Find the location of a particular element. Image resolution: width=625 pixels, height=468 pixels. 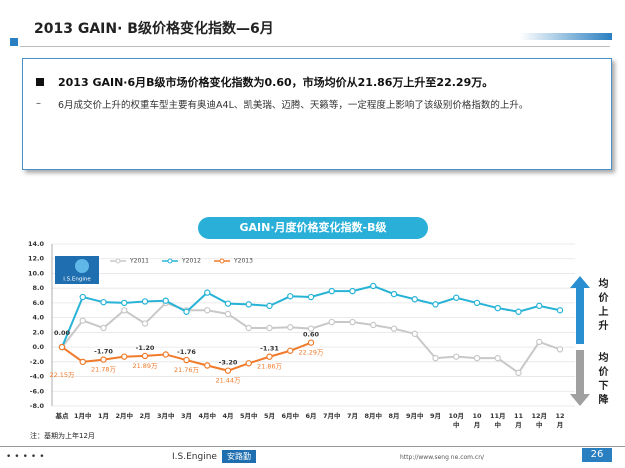

x-tick-label: 12 月 is located at coordinates (559, 420).